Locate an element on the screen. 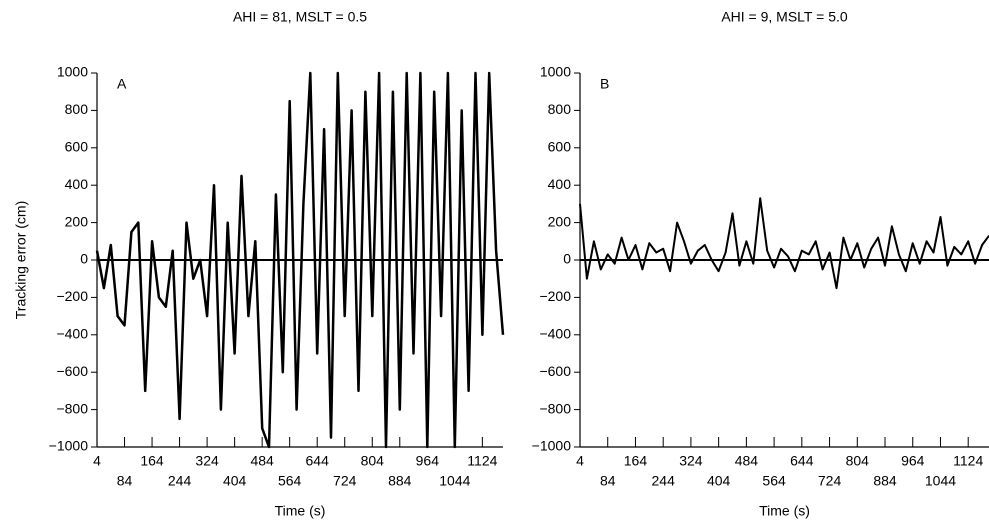  panel-label: A is located at coordinates (122, 84).